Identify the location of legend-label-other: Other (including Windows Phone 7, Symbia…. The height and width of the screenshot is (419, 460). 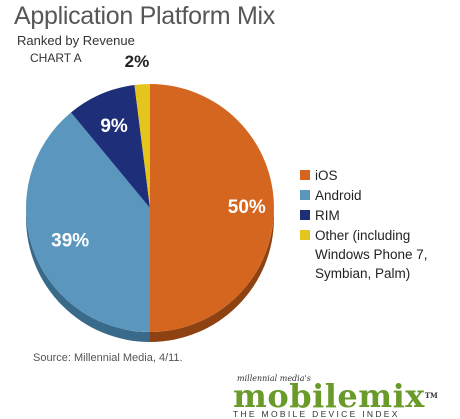
(371, 254).